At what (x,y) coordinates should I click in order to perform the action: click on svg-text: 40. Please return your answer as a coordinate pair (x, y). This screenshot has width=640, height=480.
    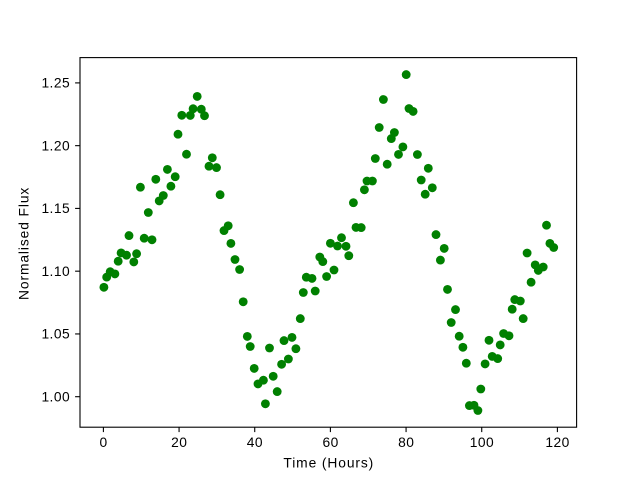
    Looking at the image, I should click on (255, 442).